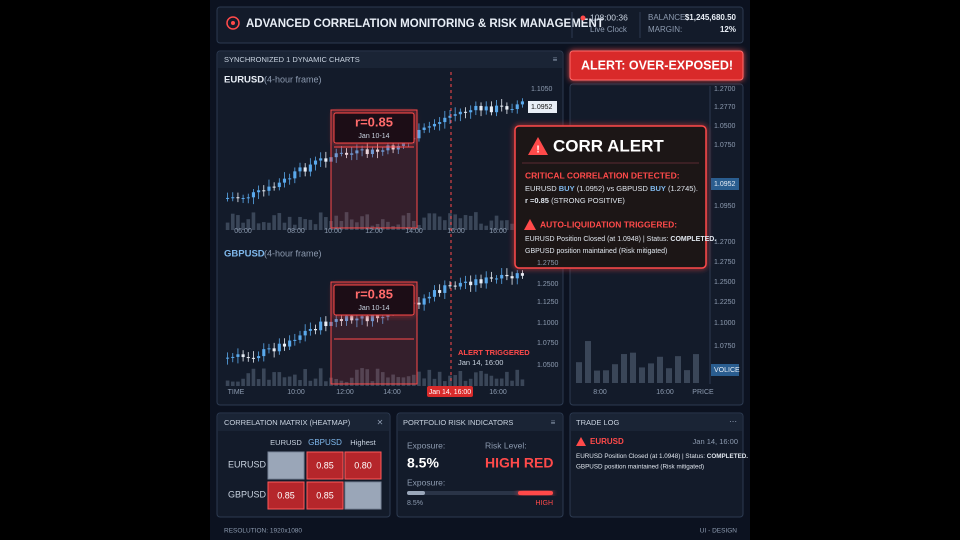 The width and height of the screenshot is (960, 540). What do you see at coordinates (243, 231) in the screenshot?
I see `time-label: 06:00` at bounding box center [243, 231].